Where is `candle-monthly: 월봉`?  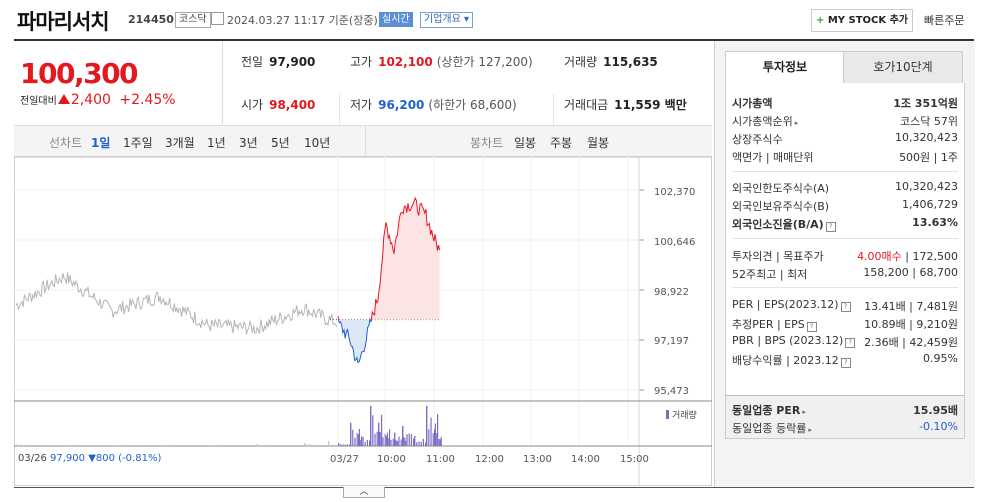
candle-monthly: 월봉 is located at coordinates (598, 143).